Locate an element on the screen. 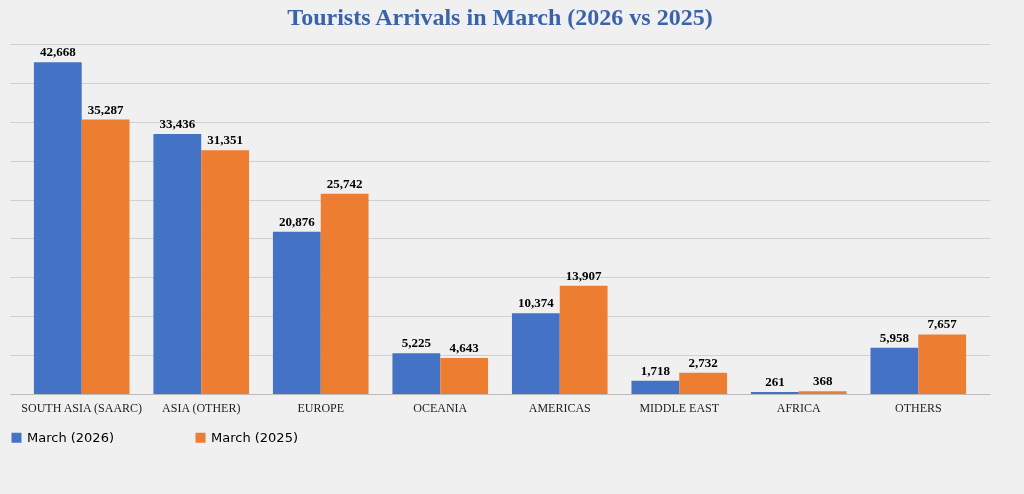 The height and width of the screenshot is (494, 1024). data-label: 31,351 is located at coordinates (225, 140).